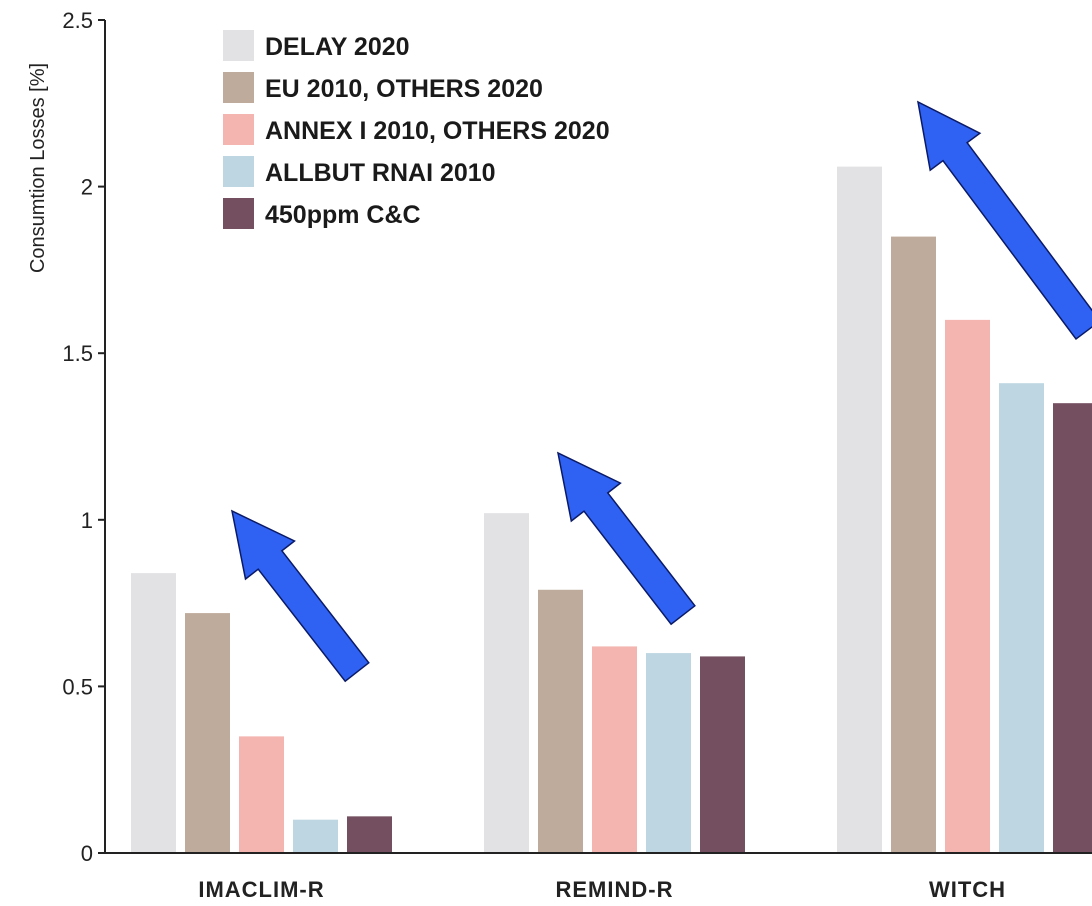 The image size is (1092, 906). Describe the element at coordinates (337, 47) in the screenshot. I see `legend-label: DELAY 2020` at that location.